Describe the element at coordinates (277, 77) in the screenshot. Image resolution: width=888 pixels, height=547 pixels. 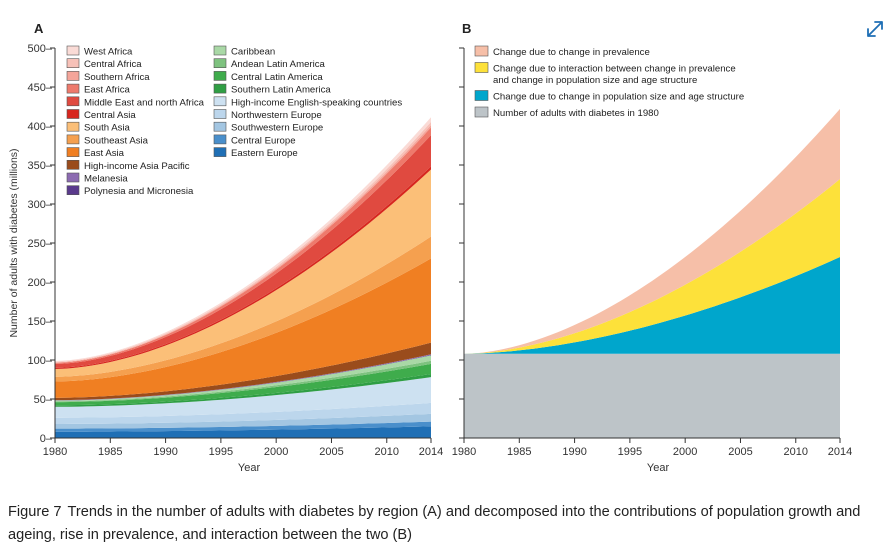
I see `legend-label: Central Latin America` at that location.